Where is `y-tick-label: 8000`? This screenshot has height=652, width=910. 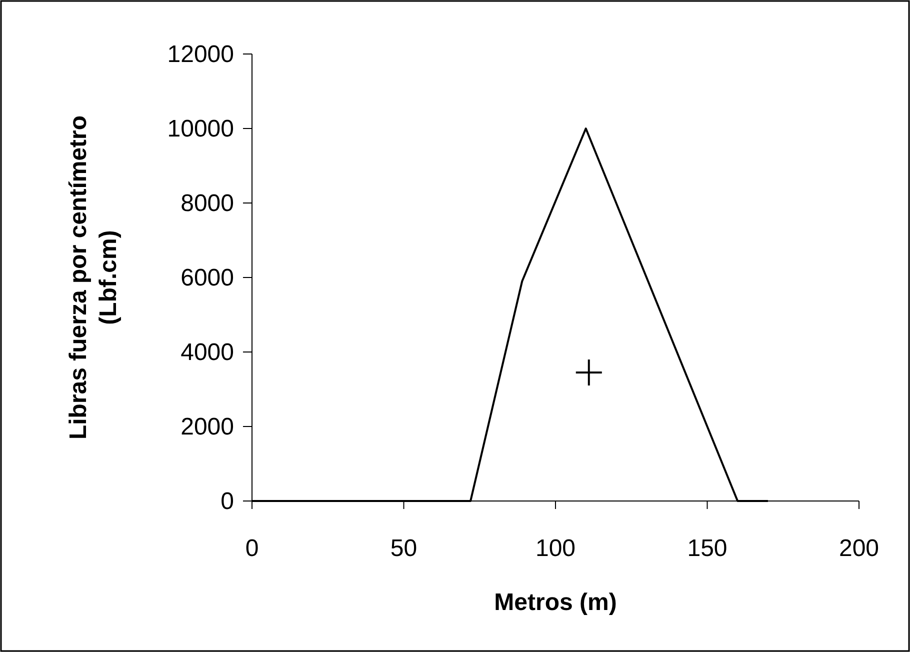 y-tick-label: 8000 is located at coordinates (207, 203).